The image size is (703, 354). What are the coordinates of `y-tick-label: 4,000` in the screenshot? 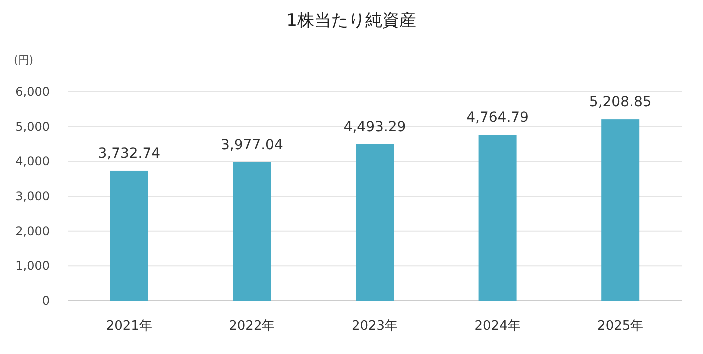 It's located at (33, 161).